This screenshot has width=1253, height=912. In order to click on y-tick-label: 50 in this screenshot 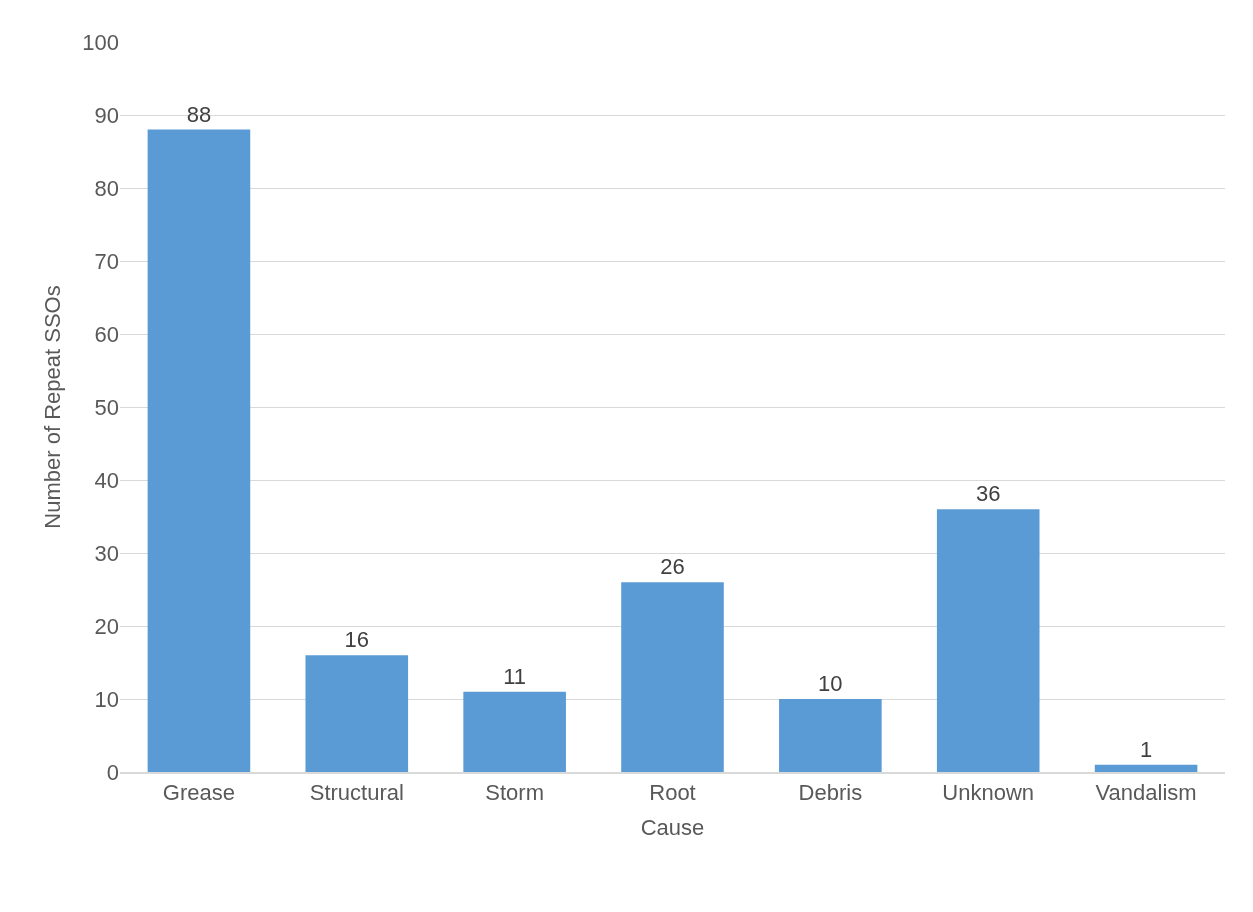, I will do `click(106, 407)`.